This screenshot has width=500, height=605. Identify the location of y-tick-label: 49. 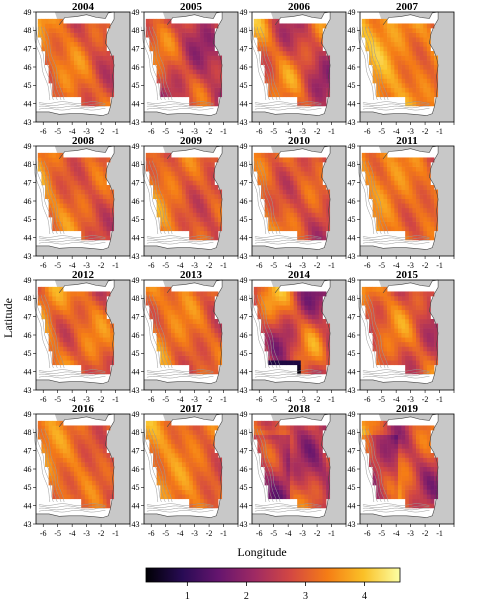
(352, 280).